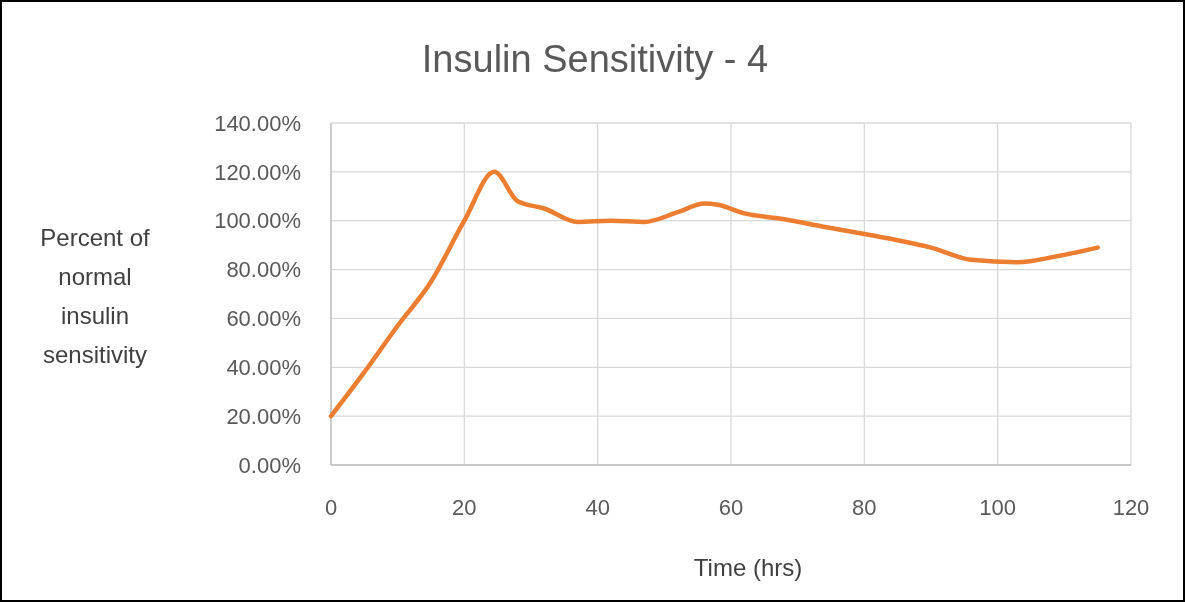 The height and width of the screenshot is (602, 1185). I want to click on y-tick-label: 80.00%, so click(263, 270).